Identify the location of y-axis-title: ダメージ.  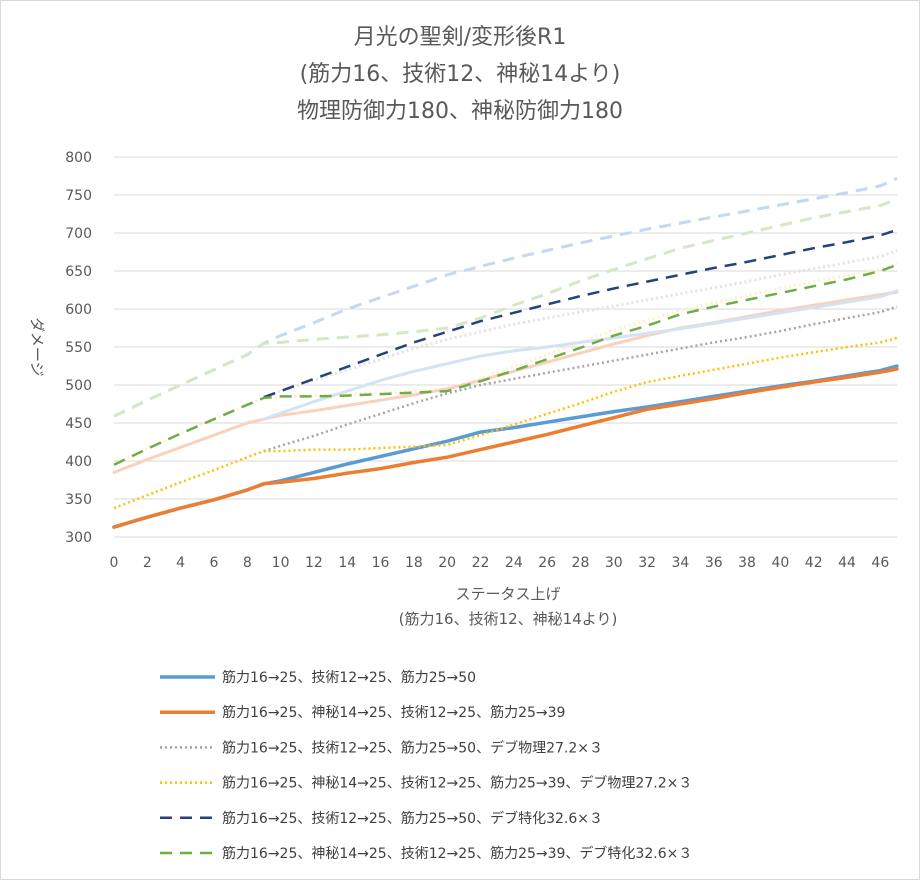
(37, 346).